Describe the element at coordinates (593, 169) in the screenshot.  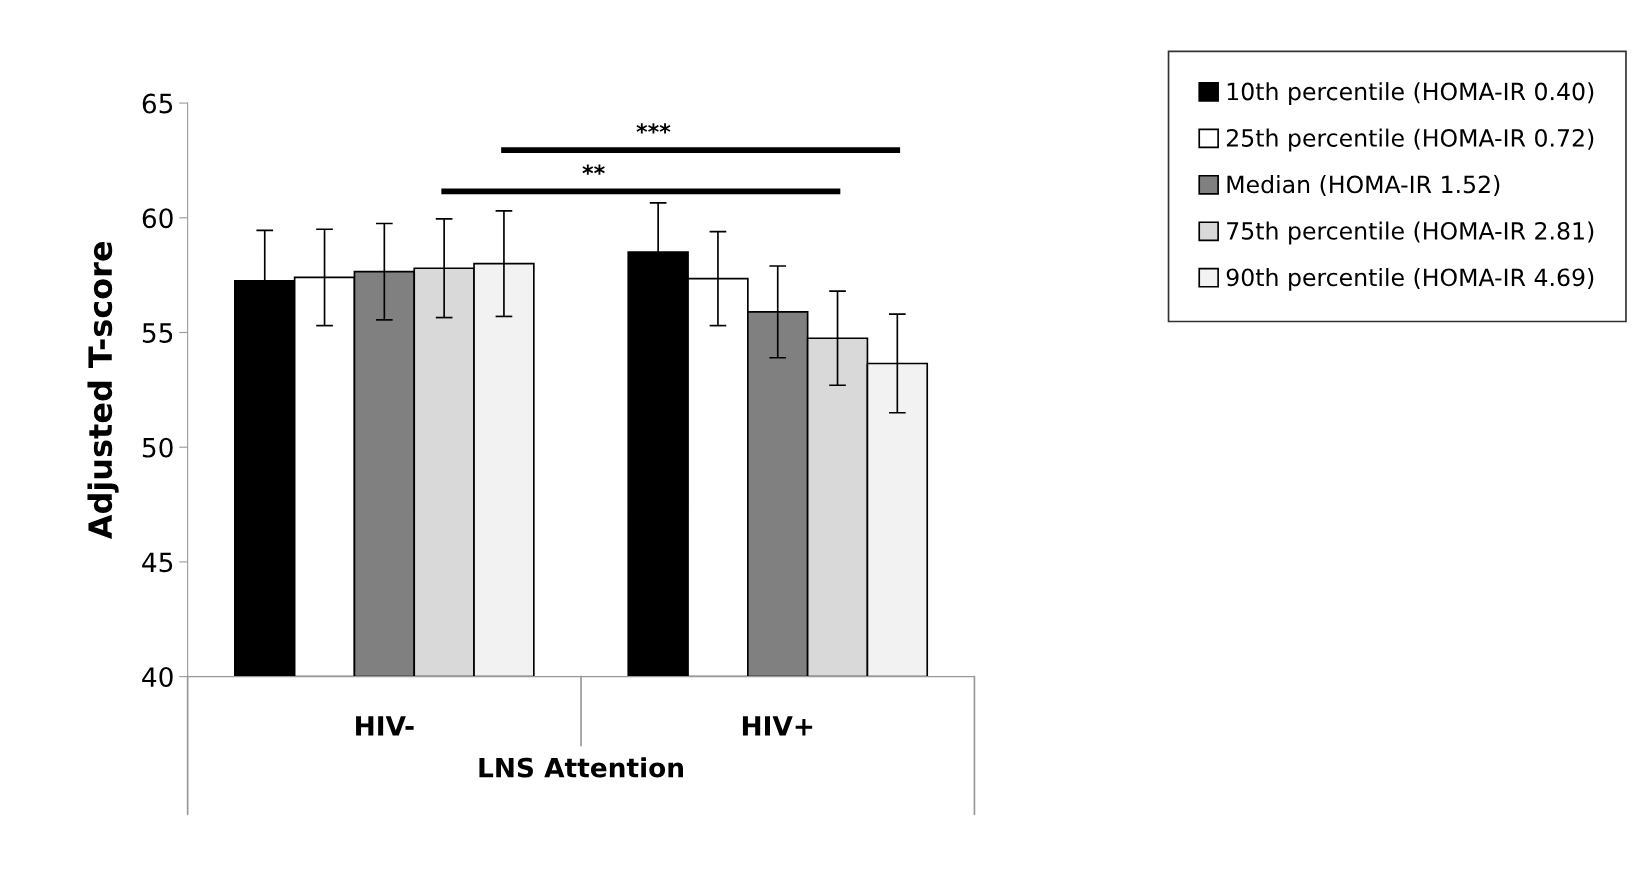
I see `annotation: **` at that location.